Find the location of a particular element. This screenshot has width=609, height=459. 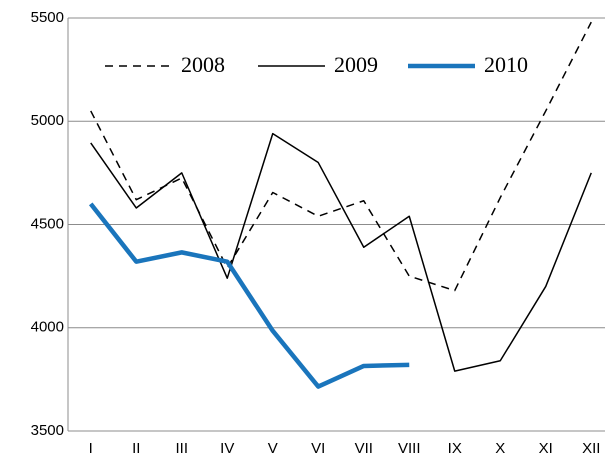

y-tick-label: 4500 is located at coordinates (47, 223).